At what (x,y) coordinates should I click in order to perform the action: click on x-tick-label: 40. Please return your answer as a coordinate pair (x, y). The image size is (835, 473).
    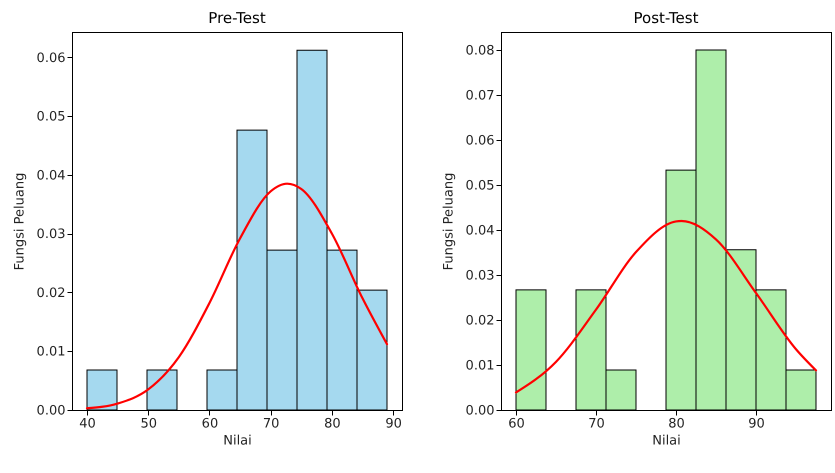
    Looking at the image, I should click on (87, 424).